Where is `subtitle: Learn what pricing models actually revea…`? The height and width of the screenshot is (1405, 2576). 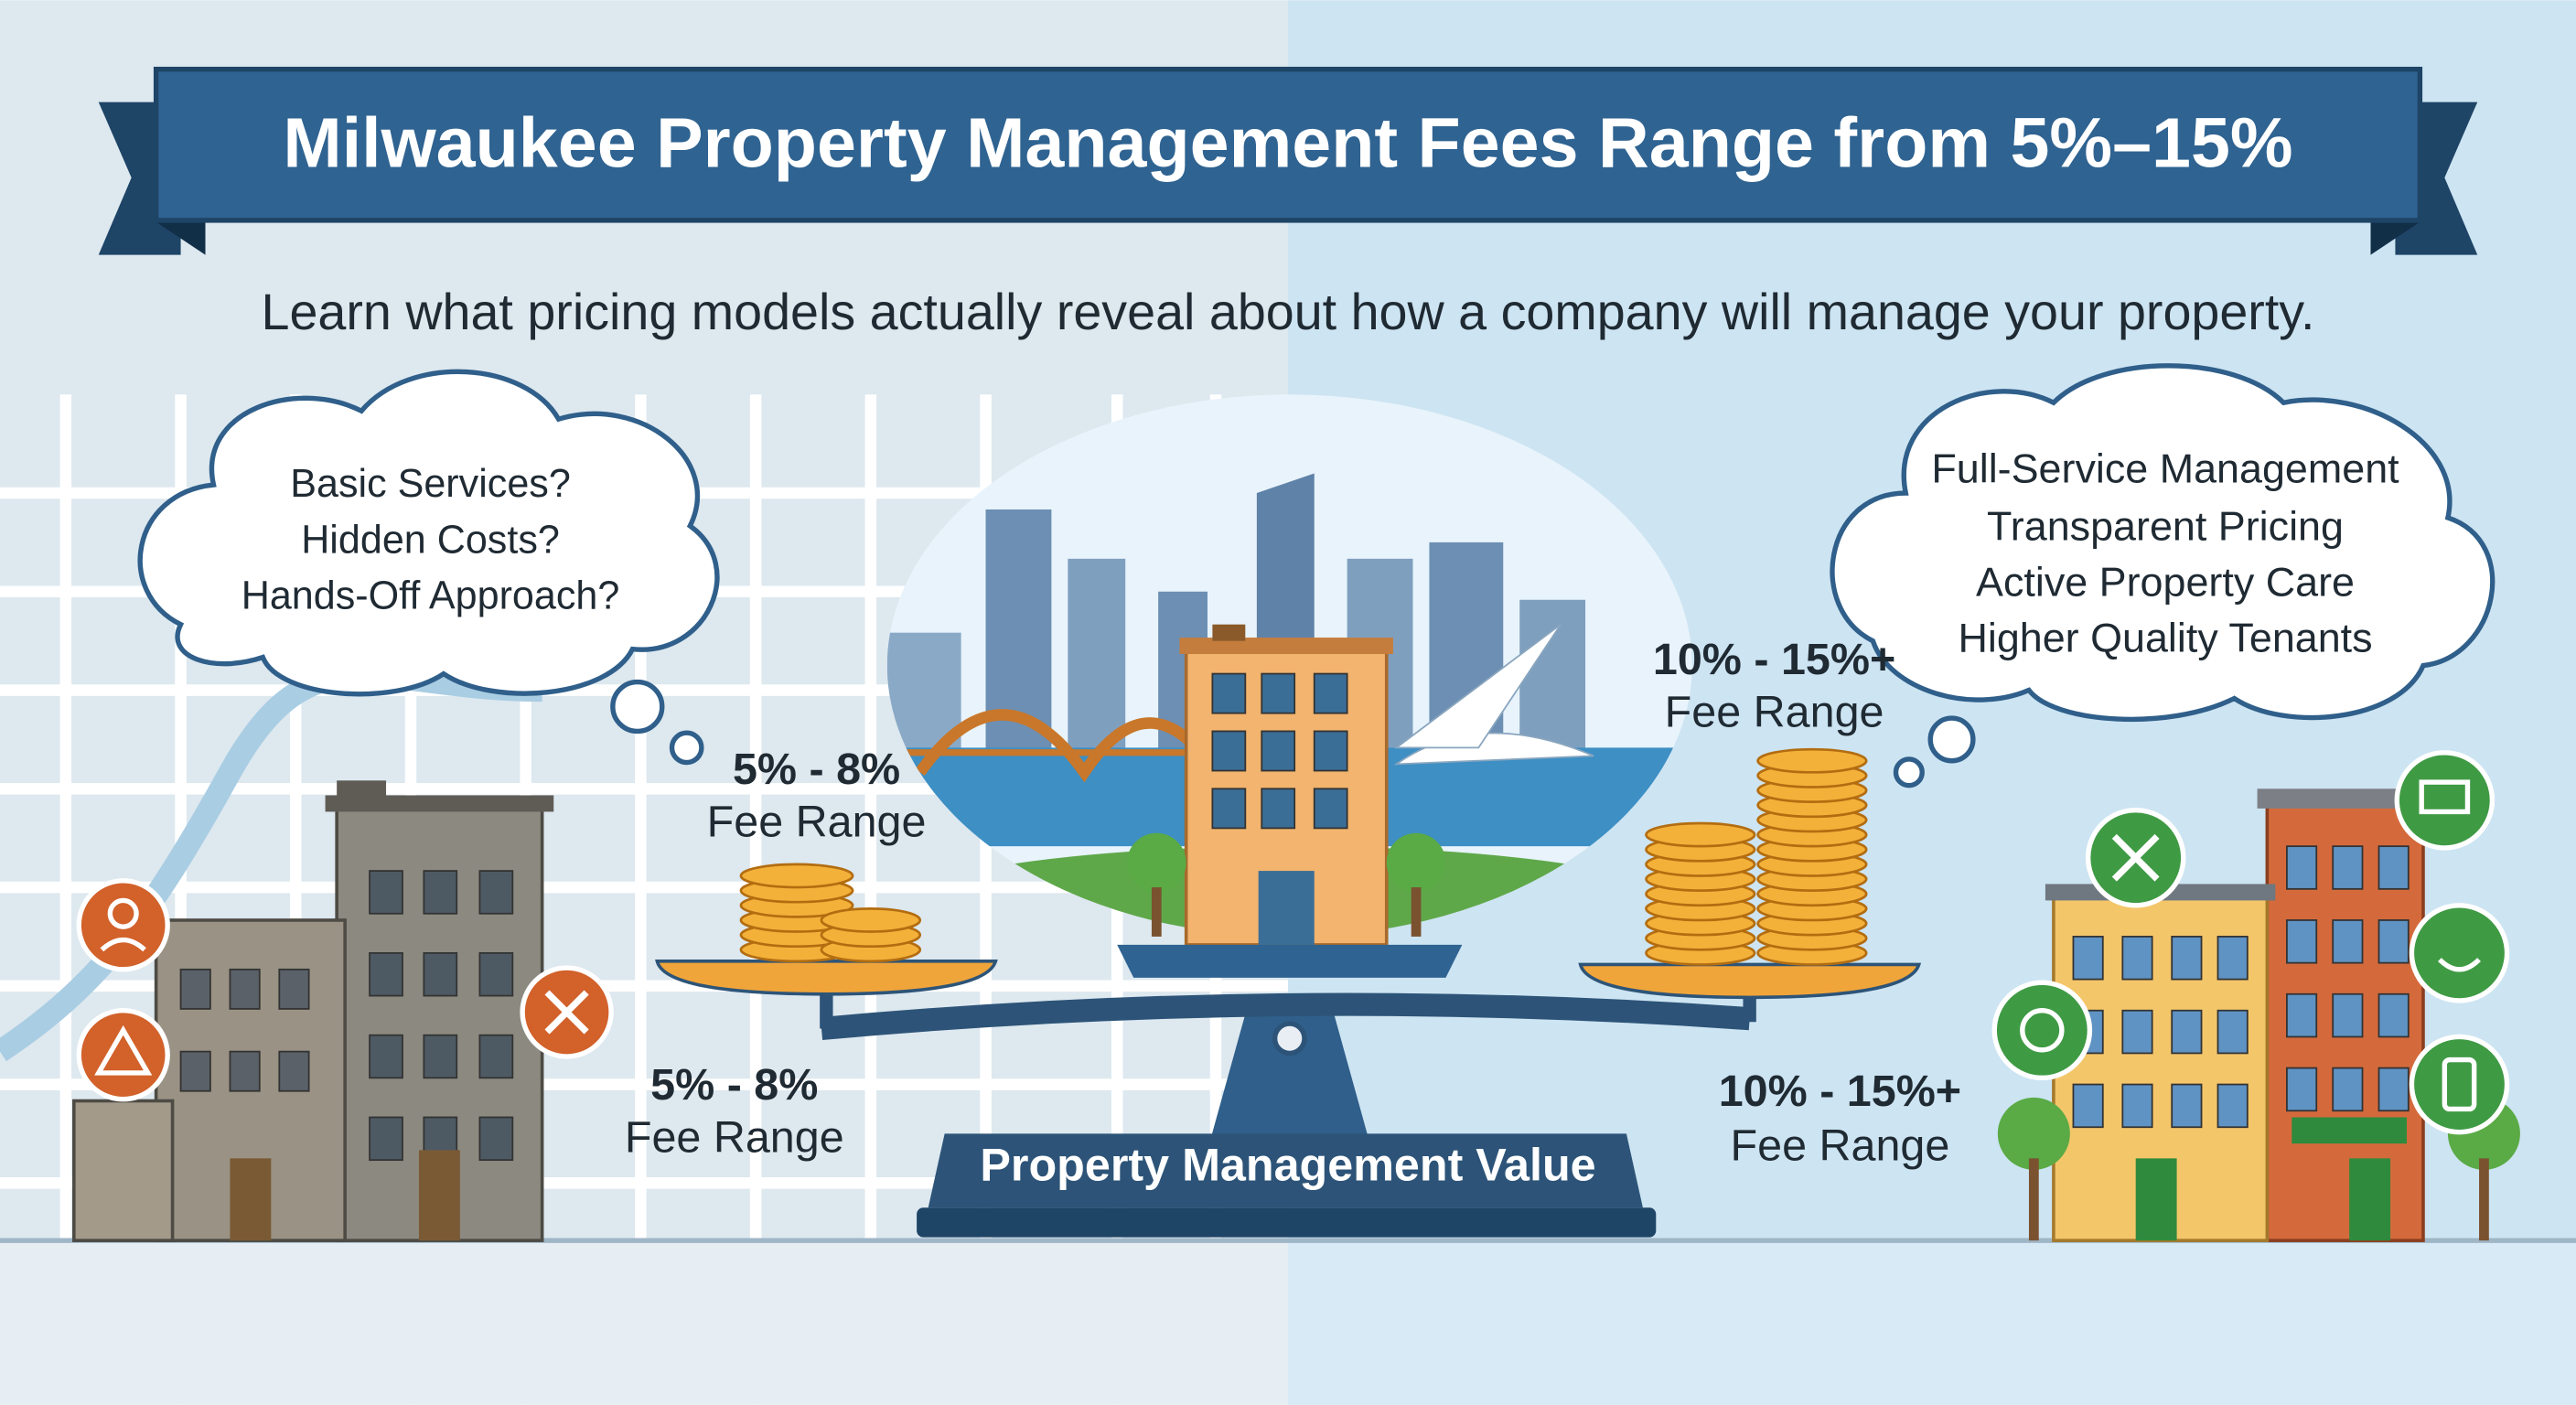 subtitle: Learn what pricing models actually revea… is located at coordinates (1288, 312).